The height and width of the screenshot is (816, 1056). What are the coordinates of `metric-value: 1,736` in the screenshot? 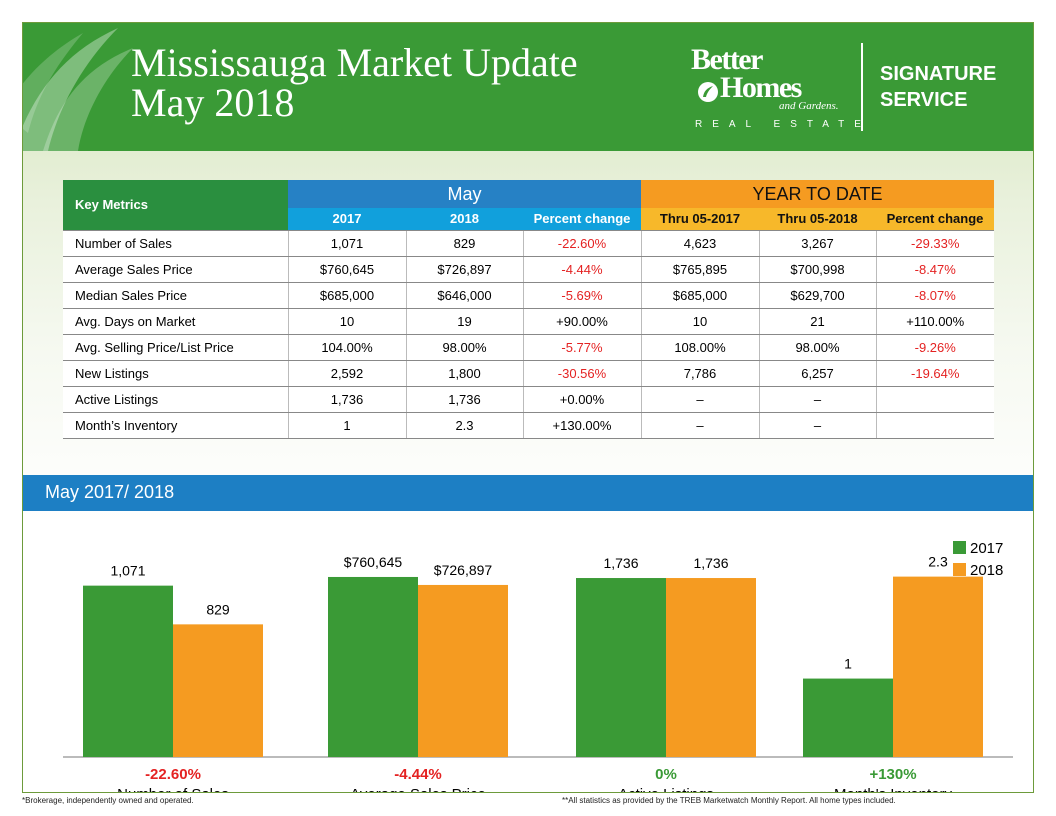 It's located at (346, 399).